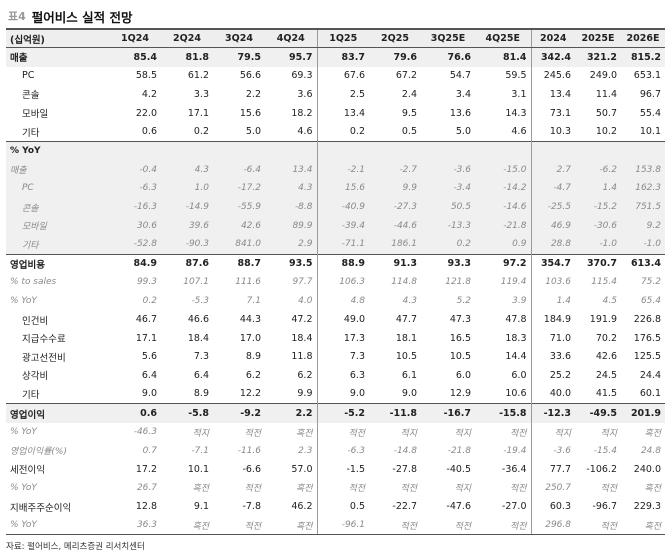 This screenshot has width=670, height=555. I want to click on table-cell: 10.1, so click(650, 132).